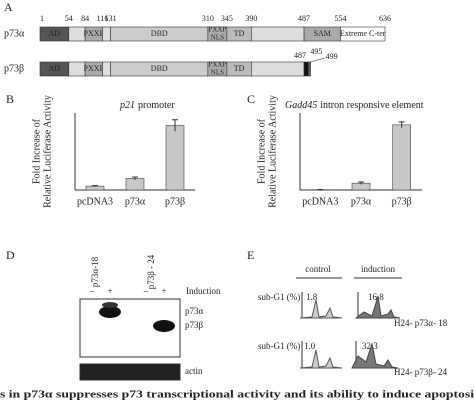  I want to click on protein-name: p73α, so click(14, 33).